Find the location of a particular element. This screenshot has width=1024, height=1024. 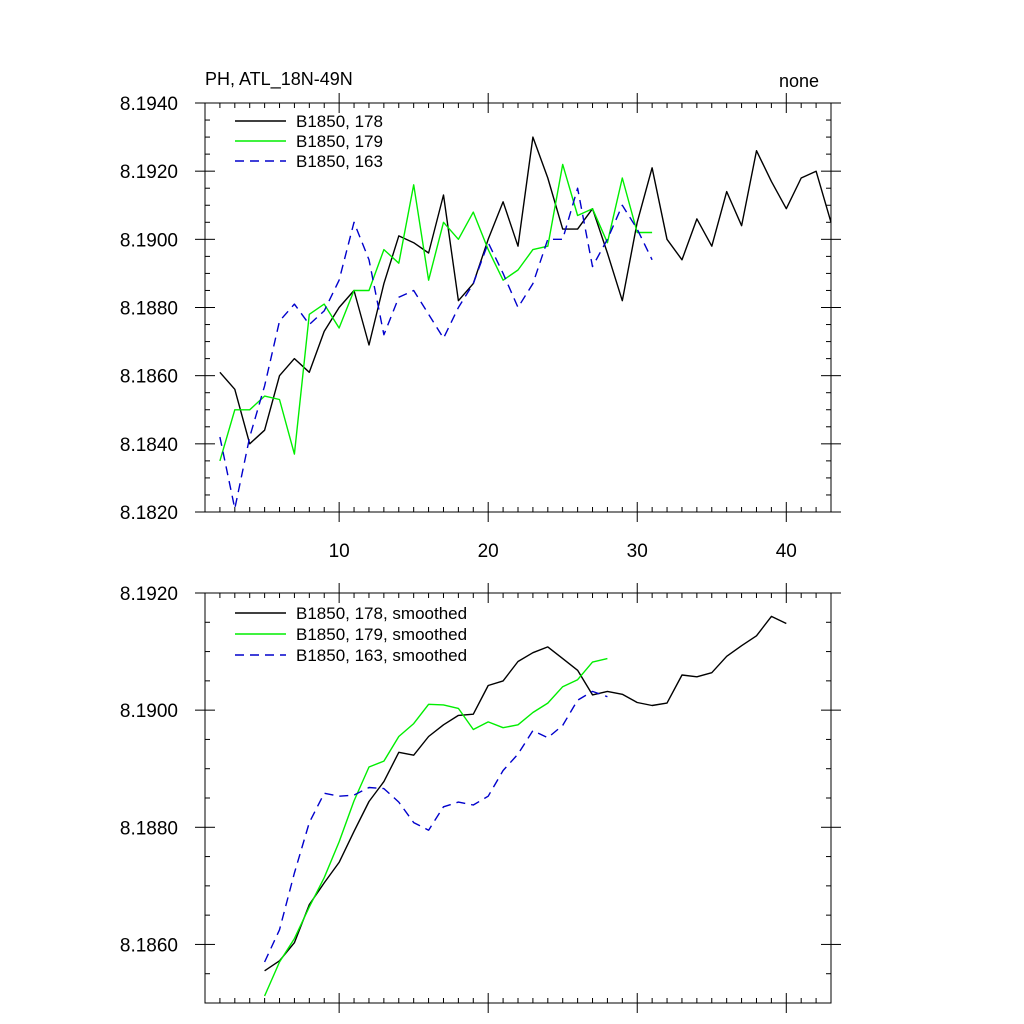

x-tick-label: 30 is located at coordinates (637, 551).